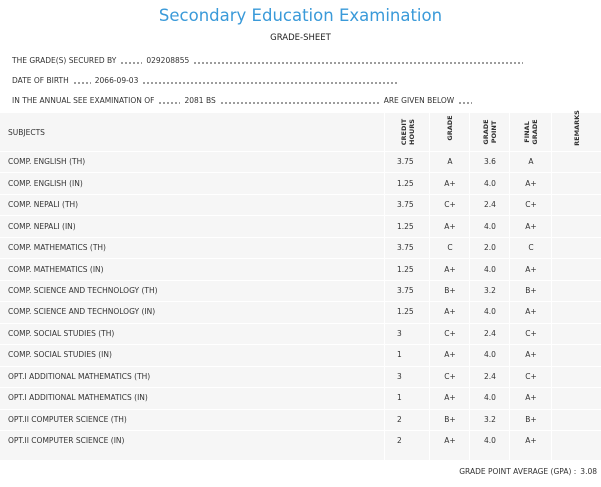  Describe the element at coordinates (490, 248) in the screenshot. I see `grade-cell: 2.0` at that location.